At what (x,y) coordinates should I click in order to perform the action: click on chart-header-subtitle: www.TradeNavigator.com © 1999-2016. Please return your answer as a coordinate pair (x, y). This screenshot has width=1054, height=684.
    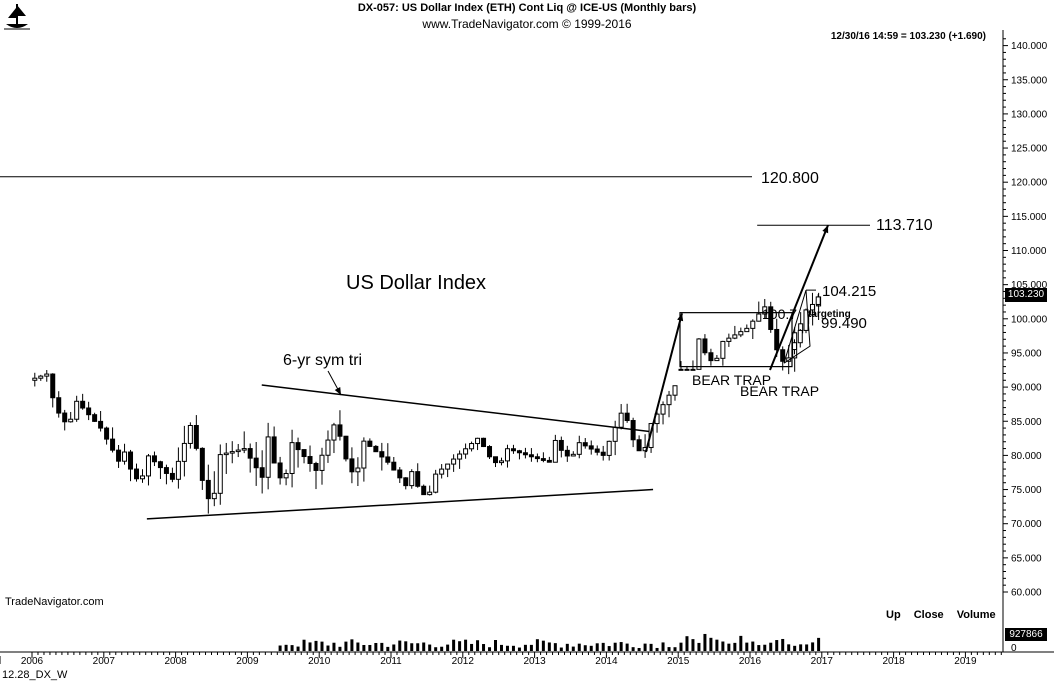
    Looking at the image, I should click on (527, 24).